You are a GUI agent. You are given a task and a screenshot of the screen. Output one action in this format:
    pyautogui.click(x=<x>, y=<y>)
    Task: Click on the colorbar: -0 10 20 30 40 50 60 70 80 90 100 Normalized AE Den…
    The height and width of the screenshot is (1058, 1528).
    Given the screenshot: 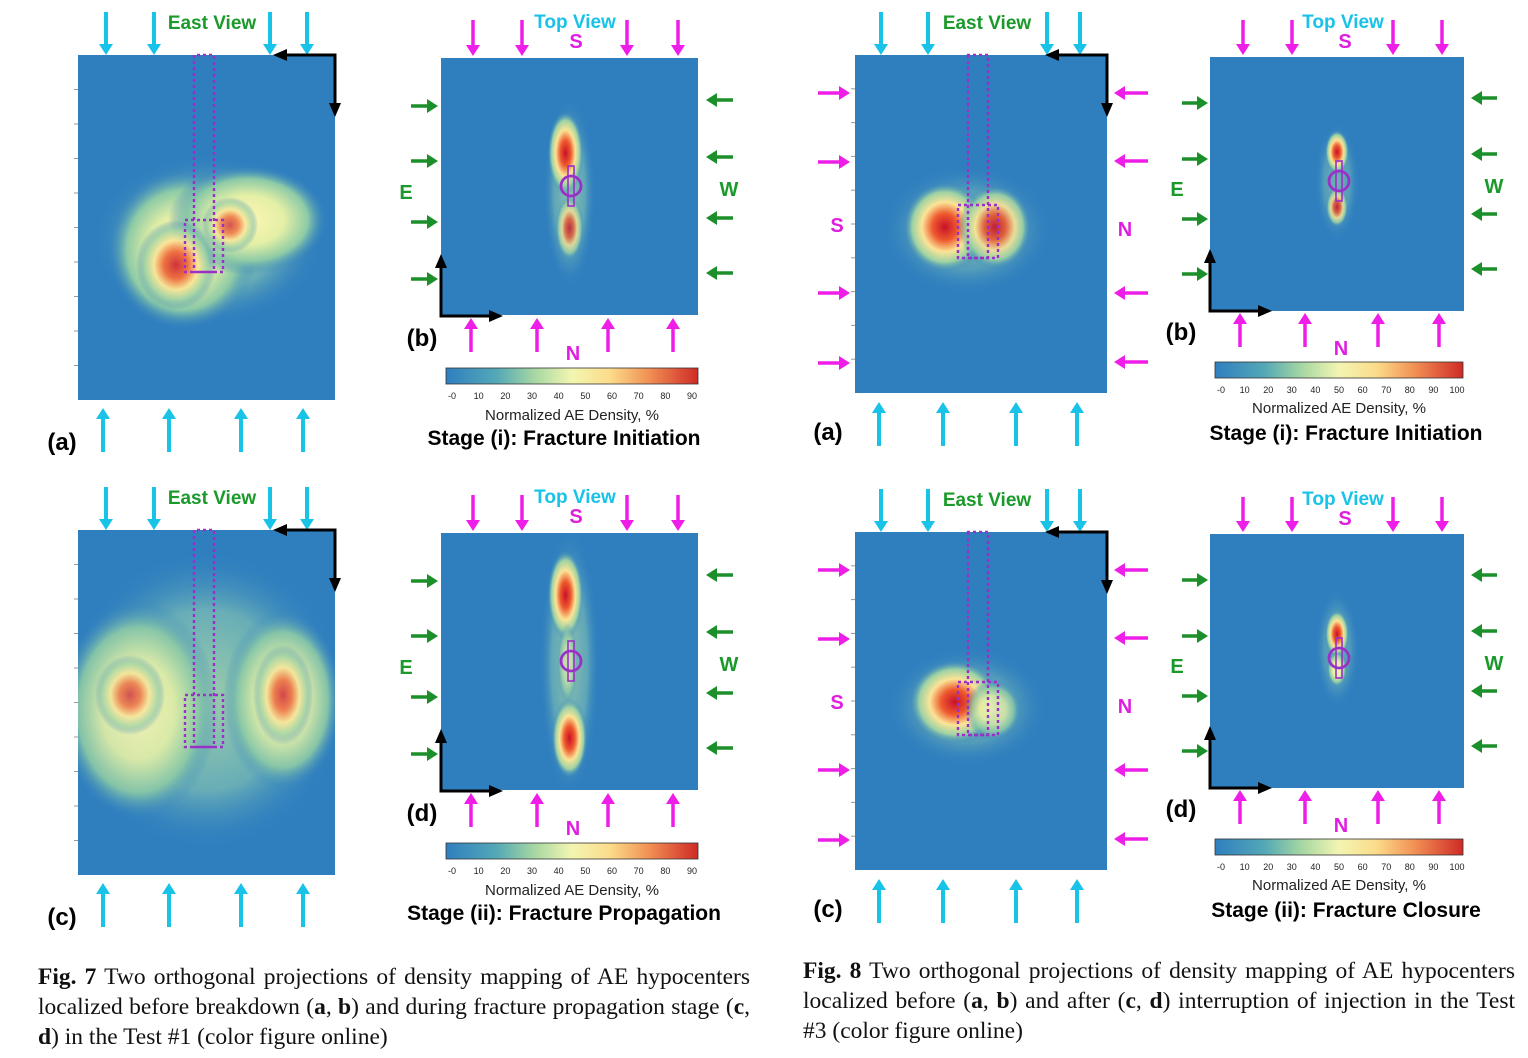 What is the action you would take?
    pyautogui.click(x=1339, y=389)
    